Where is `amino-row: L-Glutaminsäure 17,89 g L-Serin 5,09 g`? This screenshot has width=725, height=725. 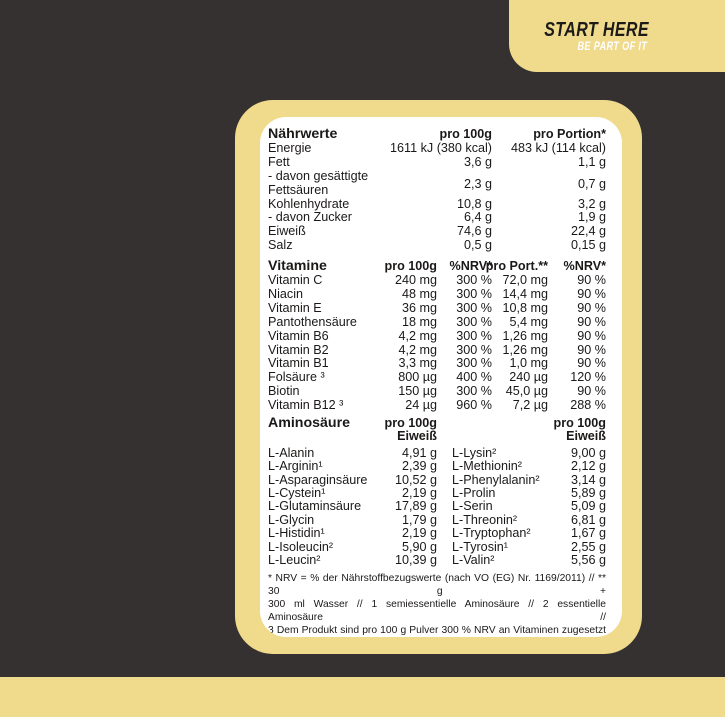
amino-row: L-Glutaminsäure 17,89 g L-Serin 5,09 g is located at coordinates (437, 506).